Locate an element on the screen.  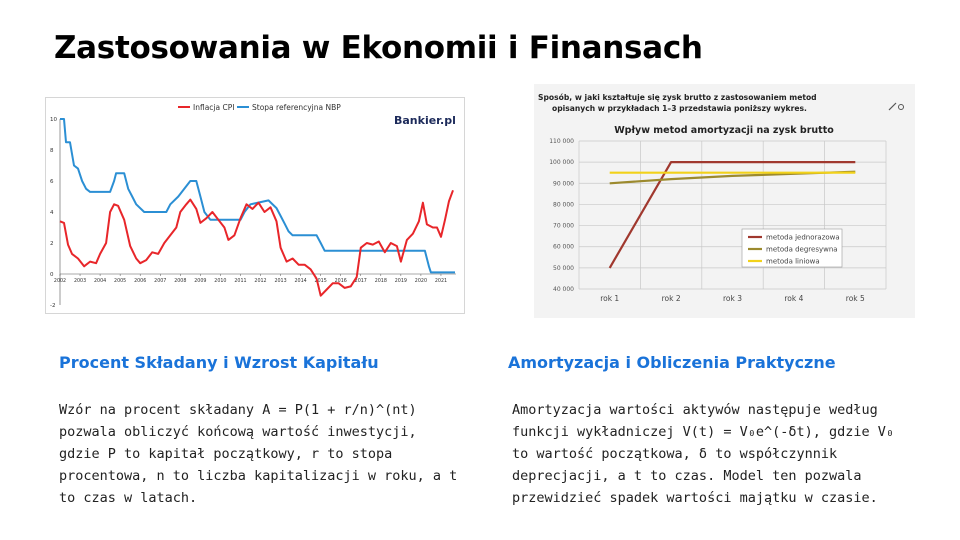
right-y-tick-label: 40 000 is located at coordinates (563, 289).